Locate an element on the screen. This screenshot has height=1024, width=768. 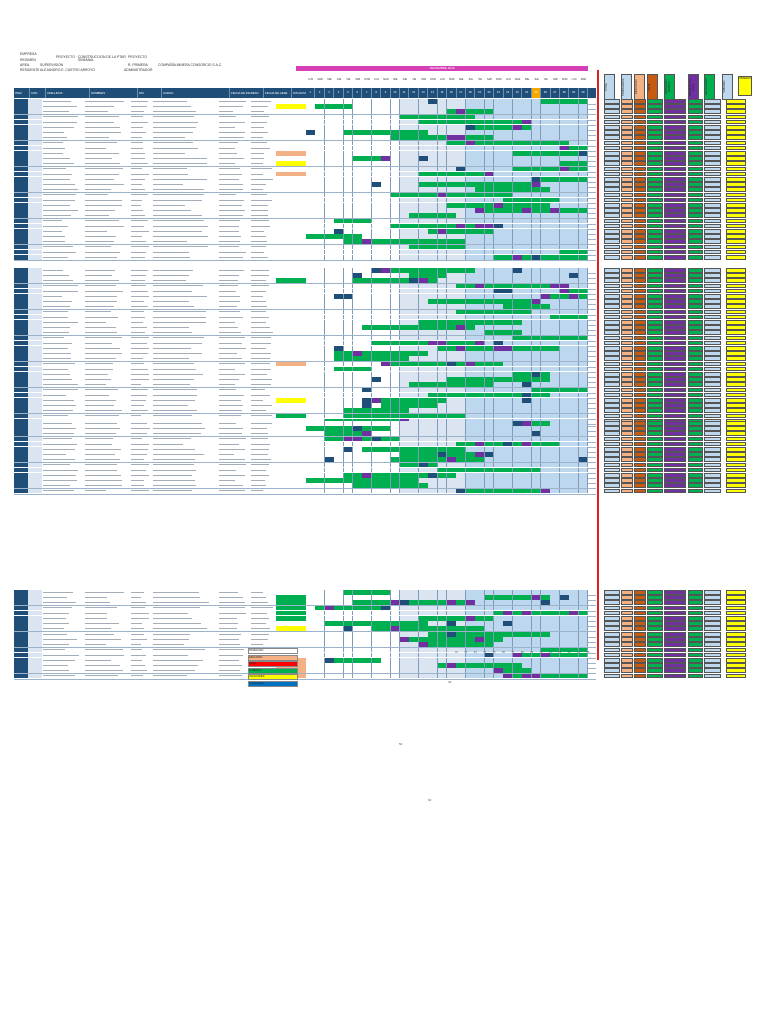
situacion-cell is located at coordinates (291, 226).